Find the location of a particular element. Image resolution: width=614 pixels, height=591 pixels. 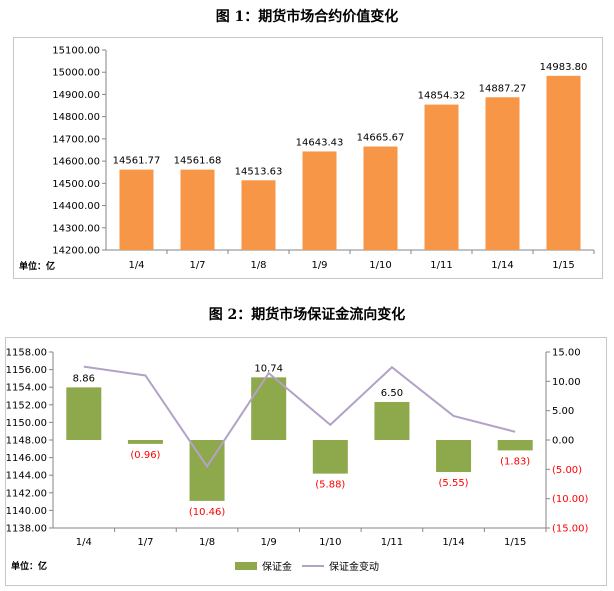

chart2-x-tick-label: 1/11 is located at coordinates (392, 542).